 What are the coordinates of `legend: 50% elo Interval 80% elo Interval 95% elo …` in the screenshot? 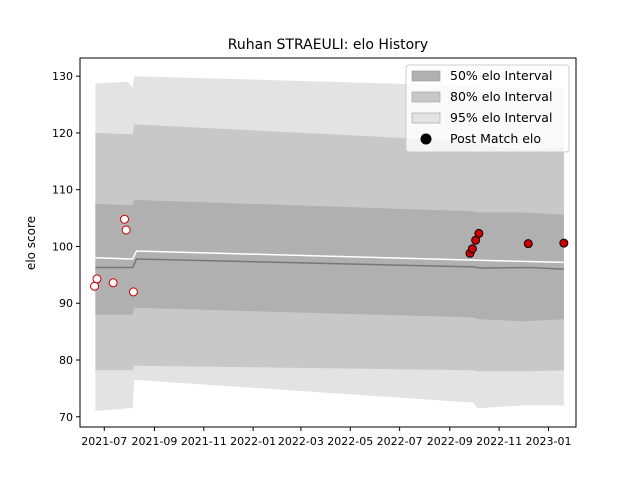 It's located at (487, 108).